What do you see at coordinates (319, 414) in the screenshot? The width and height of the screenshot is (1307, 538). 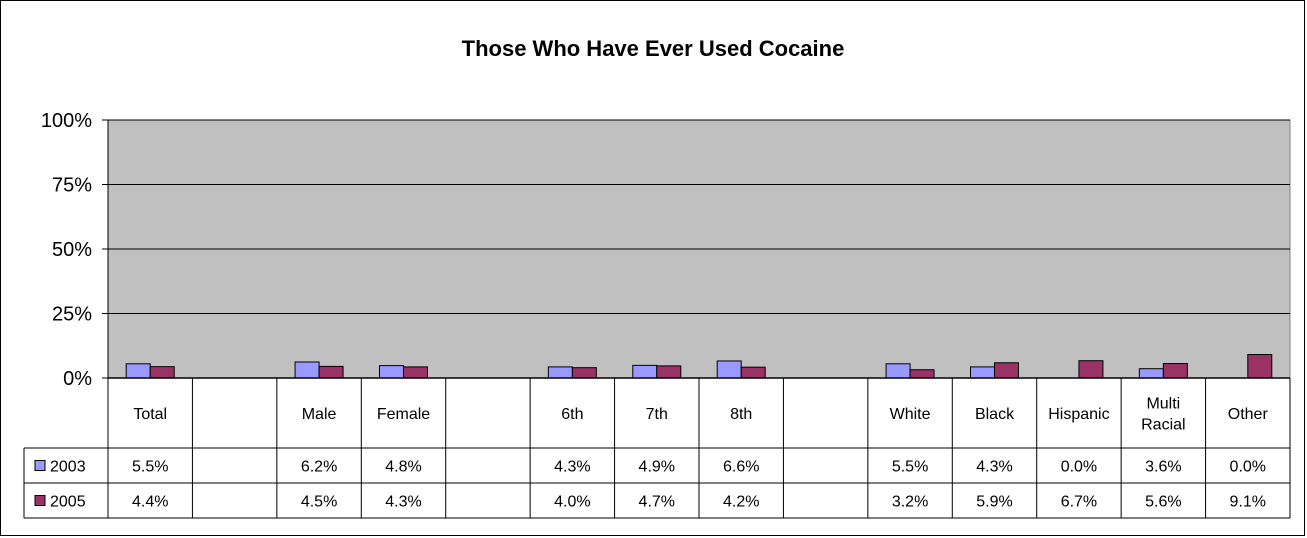 I see `category-label: Male` at bounding box center [319, 414].